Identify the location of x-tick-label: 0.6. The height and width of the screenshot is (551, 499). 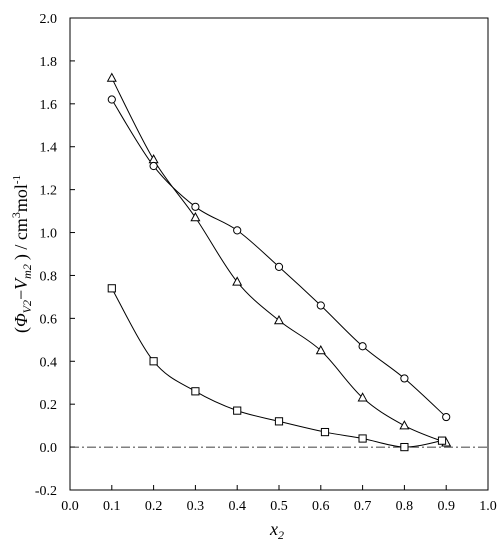
(321, 506).